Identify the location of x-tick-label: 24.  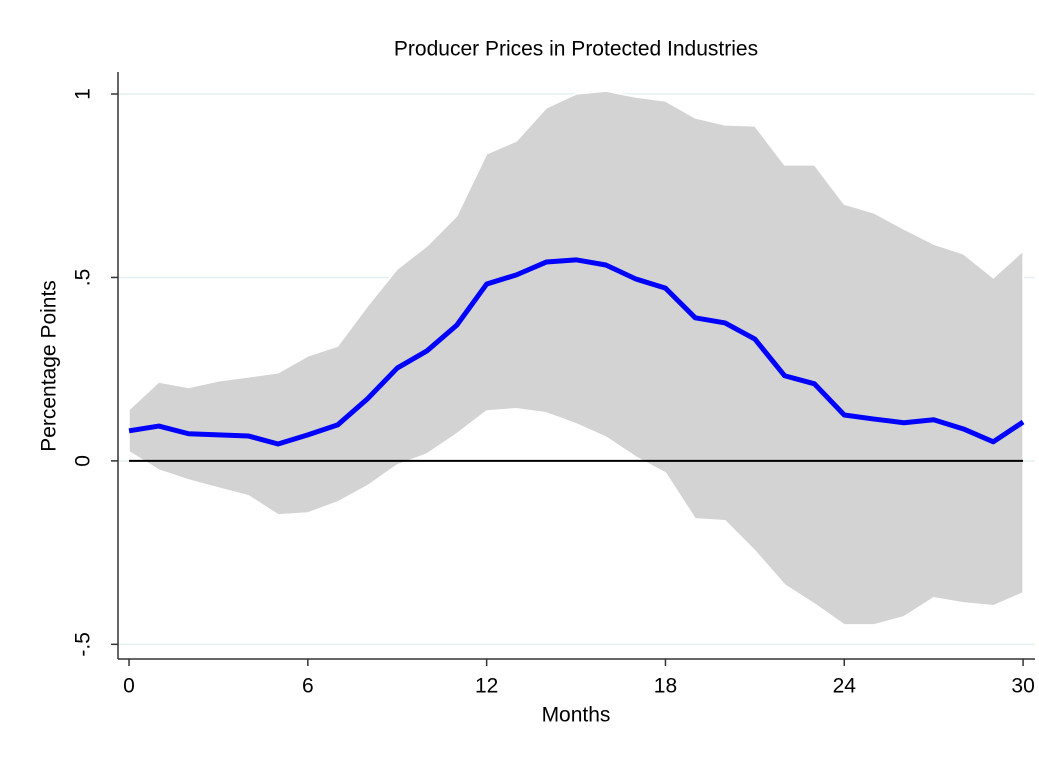
(845, 686).